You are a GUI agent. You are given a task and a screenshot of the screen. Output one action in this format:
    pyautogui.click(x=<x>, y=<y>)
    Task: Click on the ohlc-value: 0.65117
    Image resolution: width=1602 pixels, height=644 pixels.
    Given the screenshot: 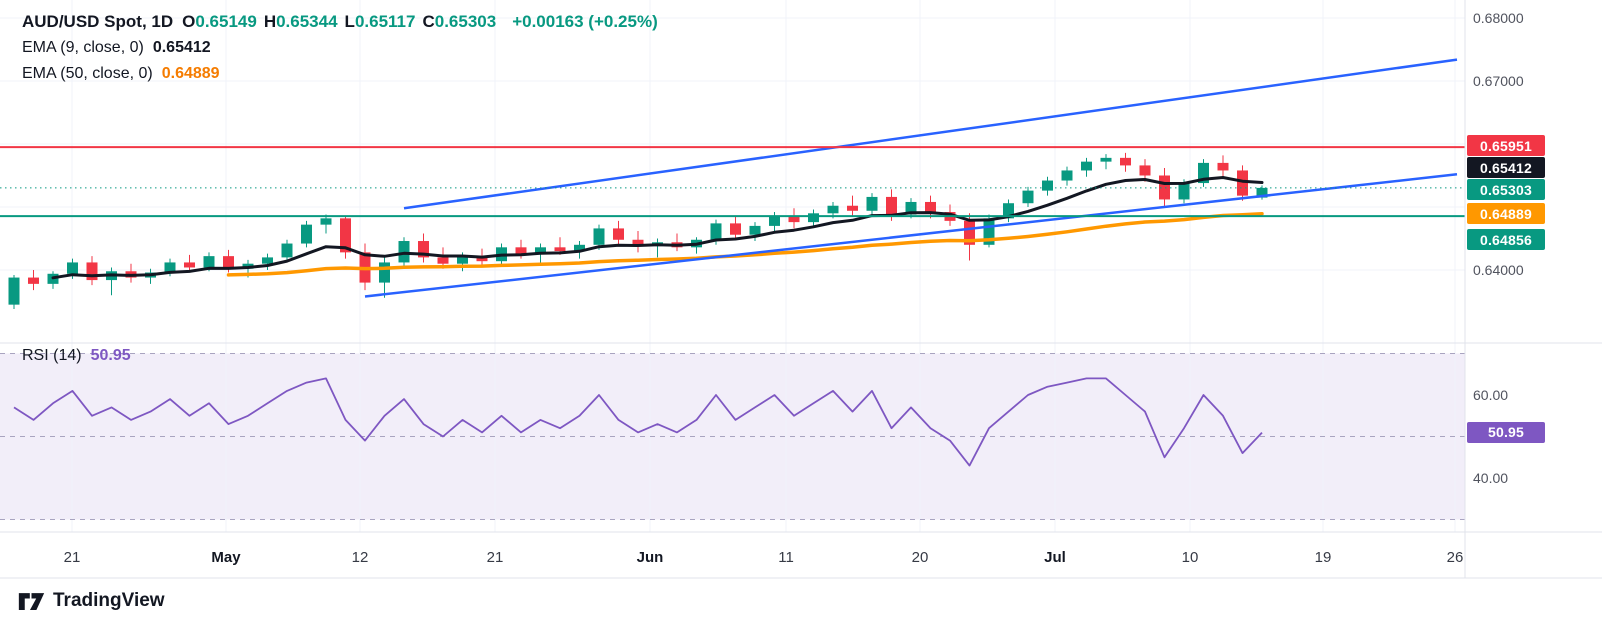 What is the action you would take?
    pyautogui.click(x=385, y=21)
    